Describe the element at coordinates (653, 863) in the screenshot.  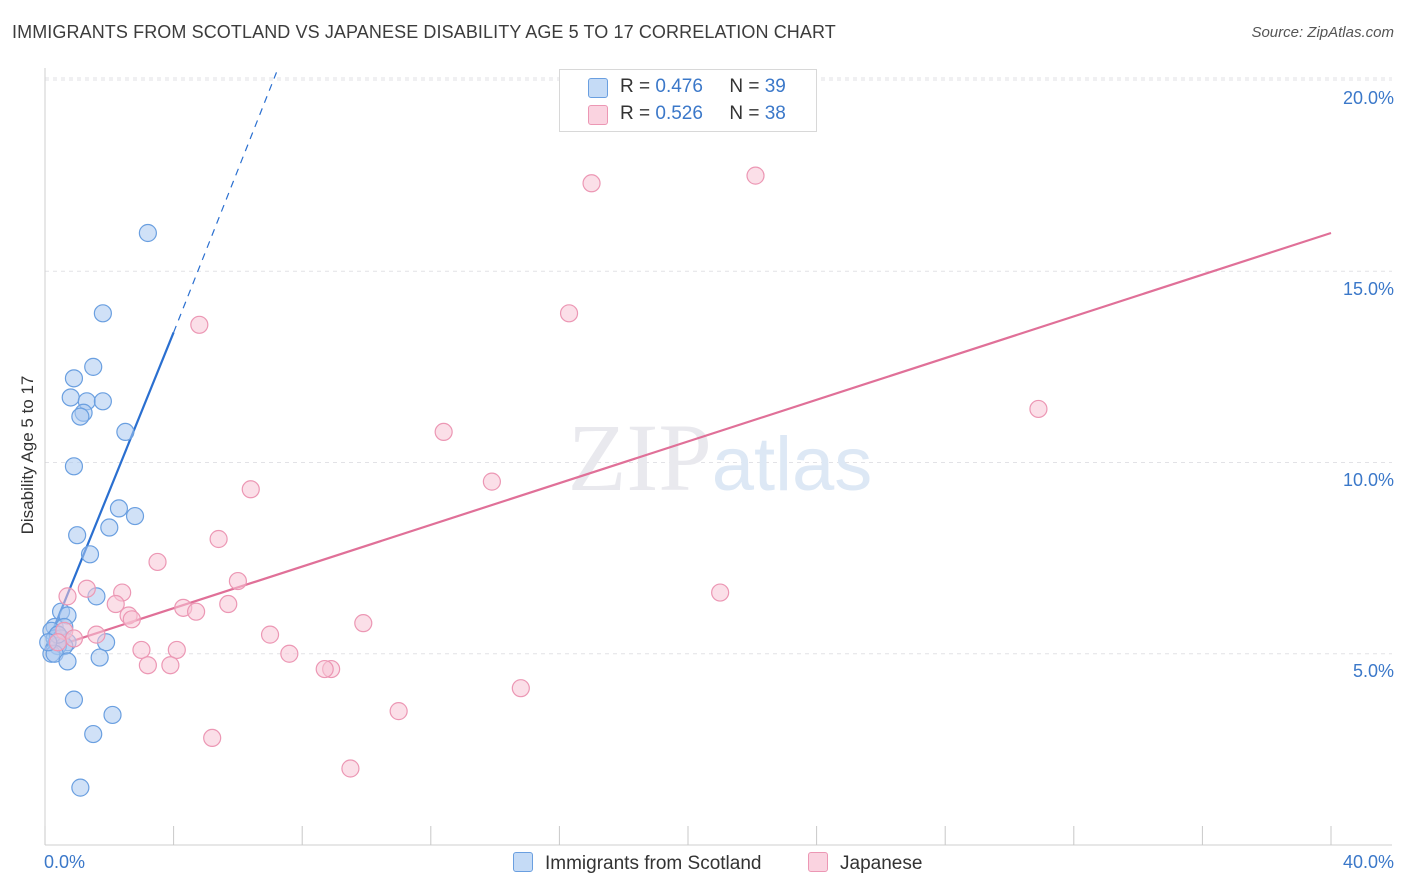
I see `scotland-legend-label: Immigrants from Scotland` at that location.